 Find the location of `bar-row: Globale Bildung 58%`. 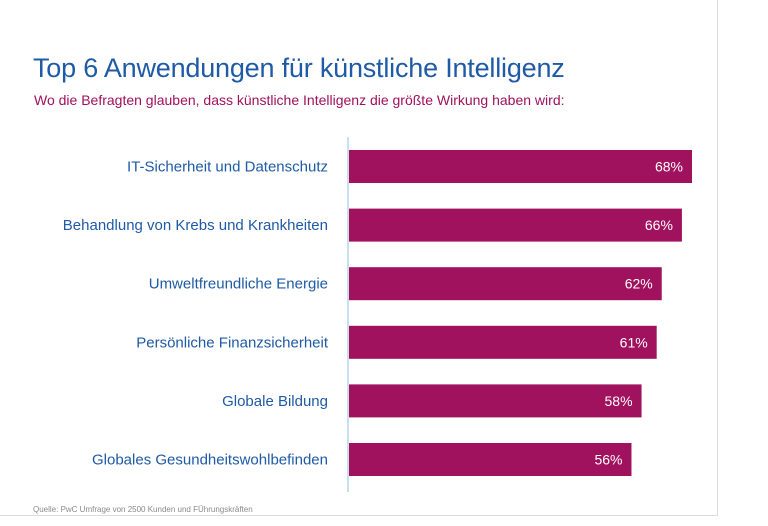

bar-row: Globale Bildung 58% is located at coordinates (432, 401).